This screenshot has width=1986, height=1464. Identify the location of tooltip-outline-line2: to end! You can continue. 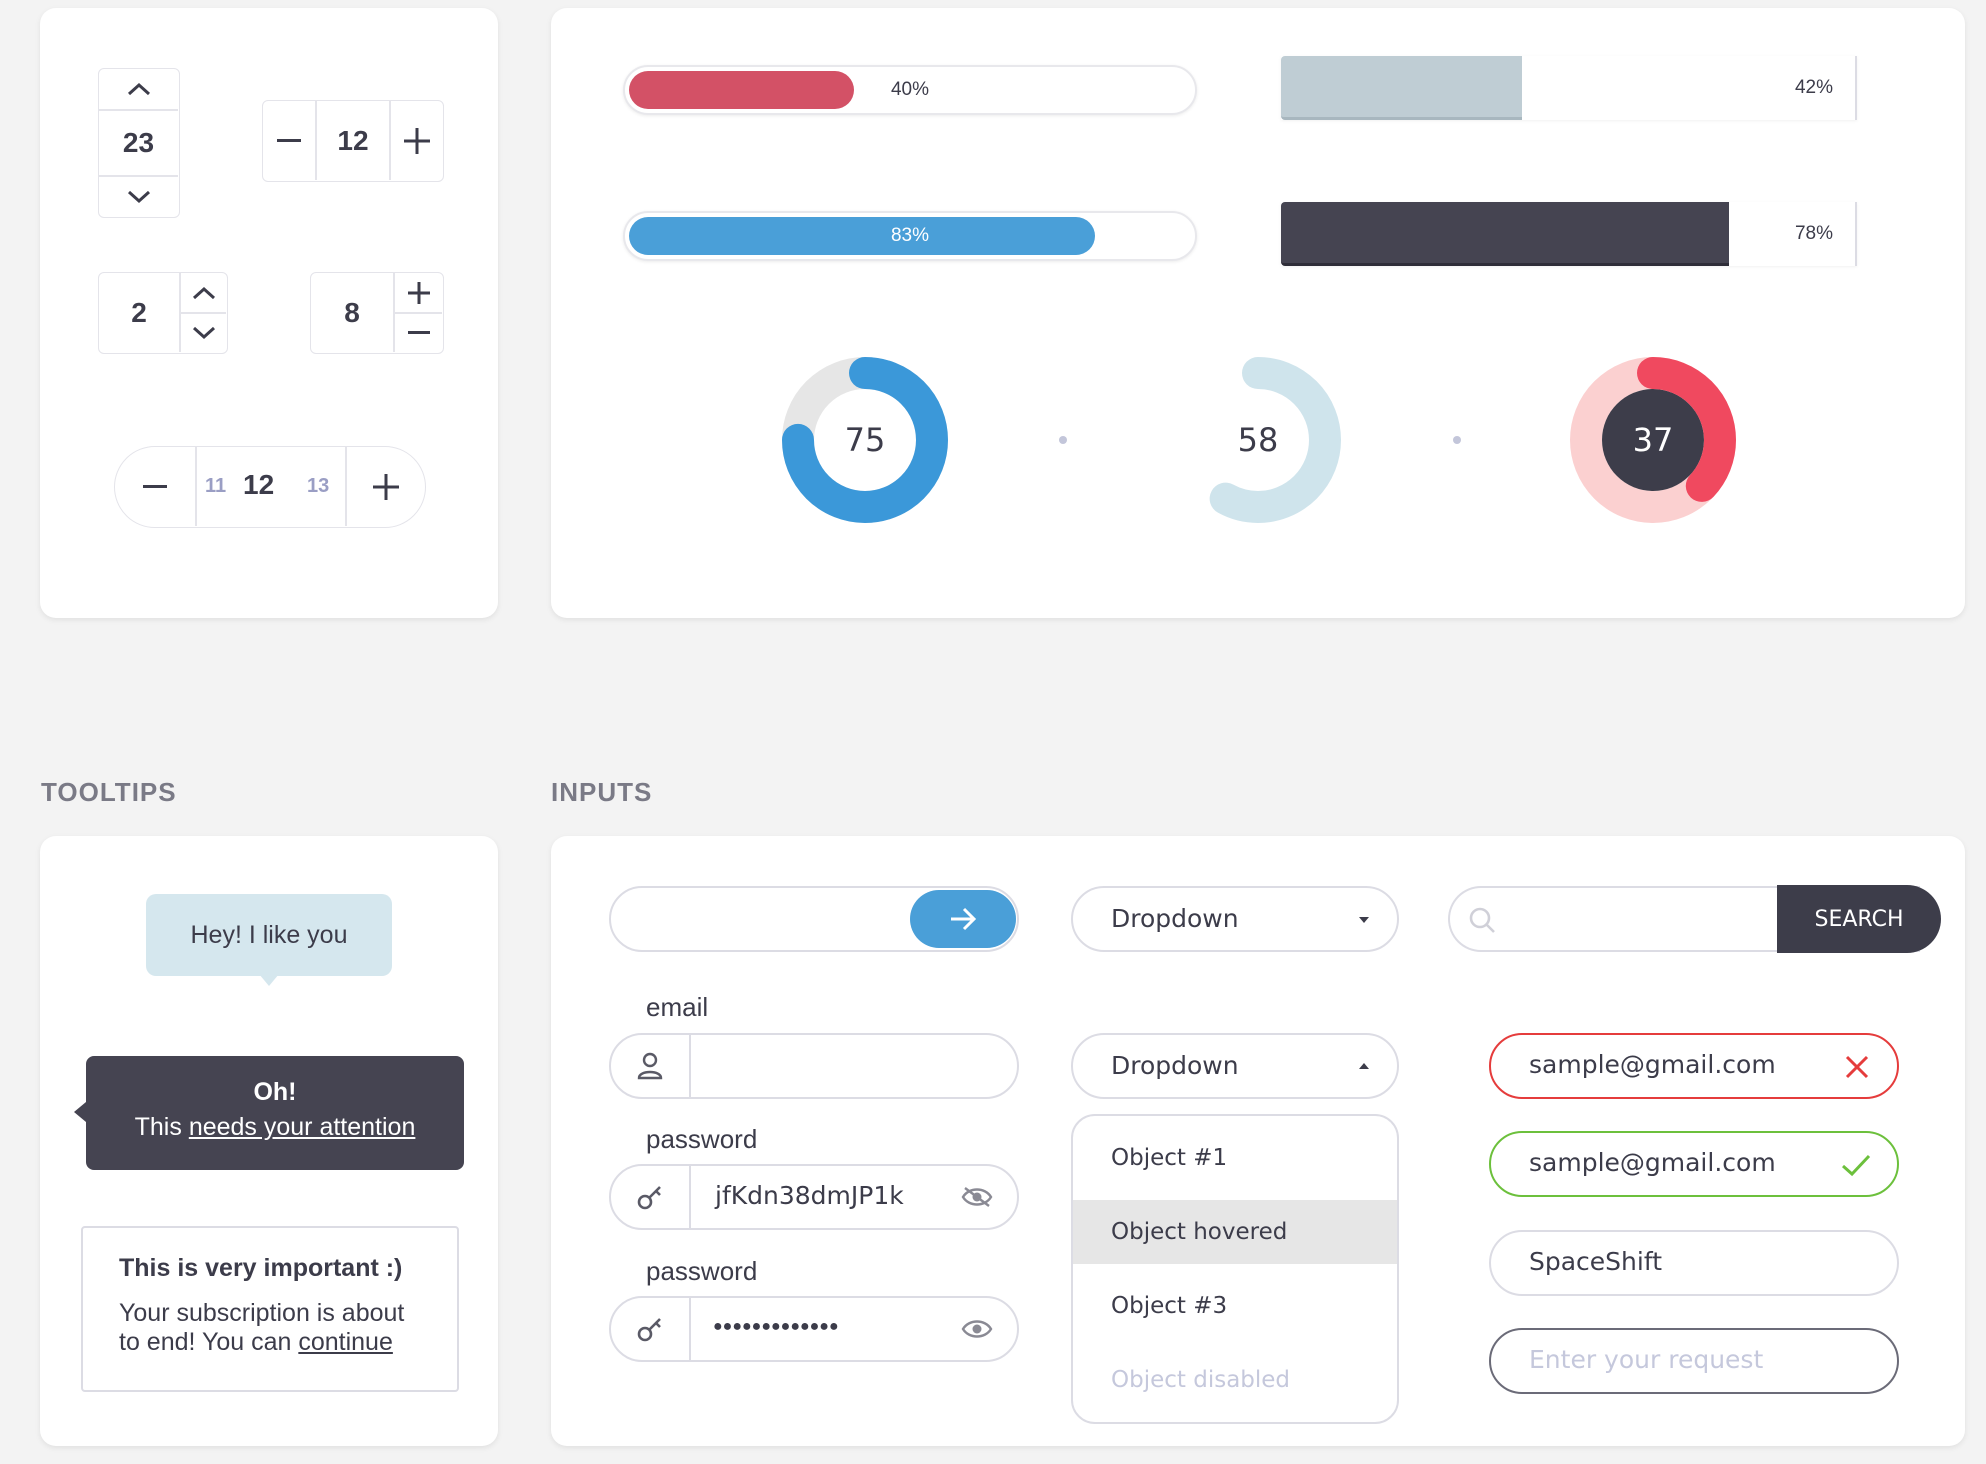
(288, 1342).